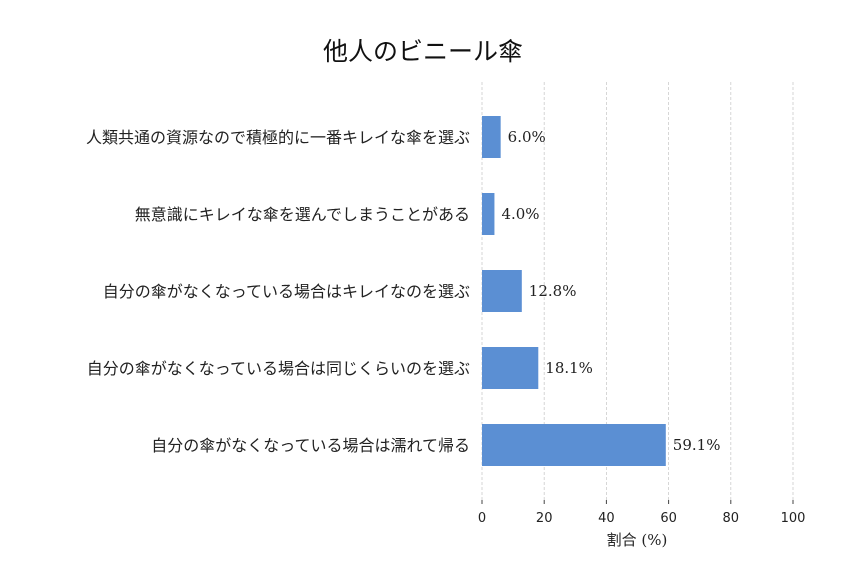 The width and height of the screenshot is (846, 588). What do you see at coordinates (482, 518) in the screenshot?
I see `x-tick-label: 0` at bounding box center [482, 518].